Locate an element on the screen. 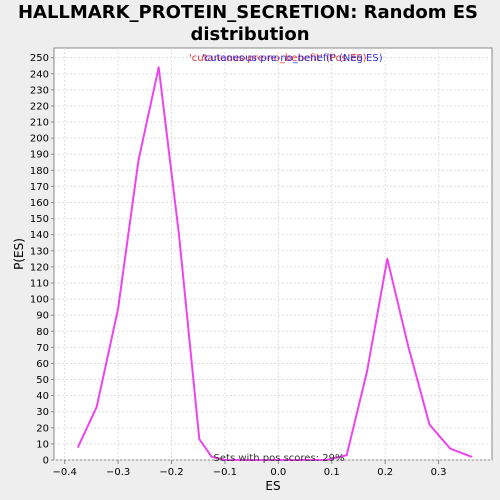  x-tick-label: 0.2 is located at coordinates (385, 472).